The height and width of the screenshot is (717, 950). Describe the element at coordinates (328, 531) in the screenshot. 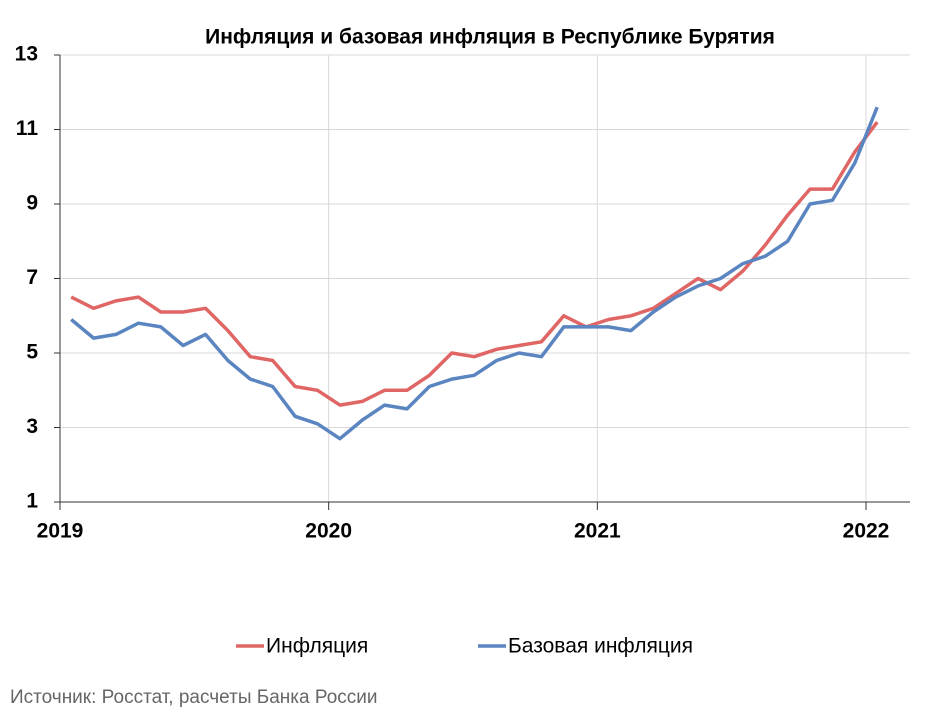

I see `x-tick-label: 2020` at that location.